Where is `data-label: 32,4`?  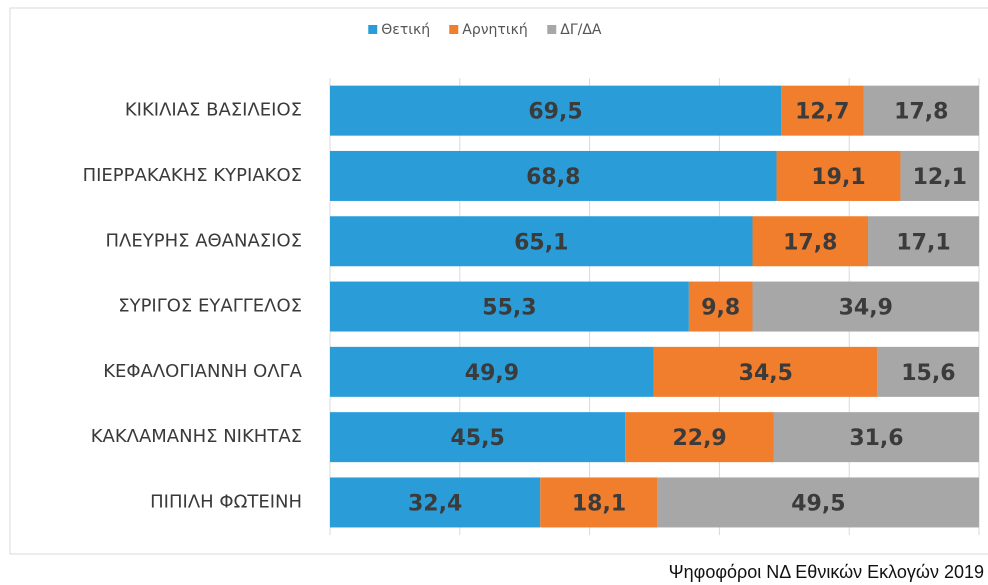 data-label: 32,4 is located at coordinates (435, 503).